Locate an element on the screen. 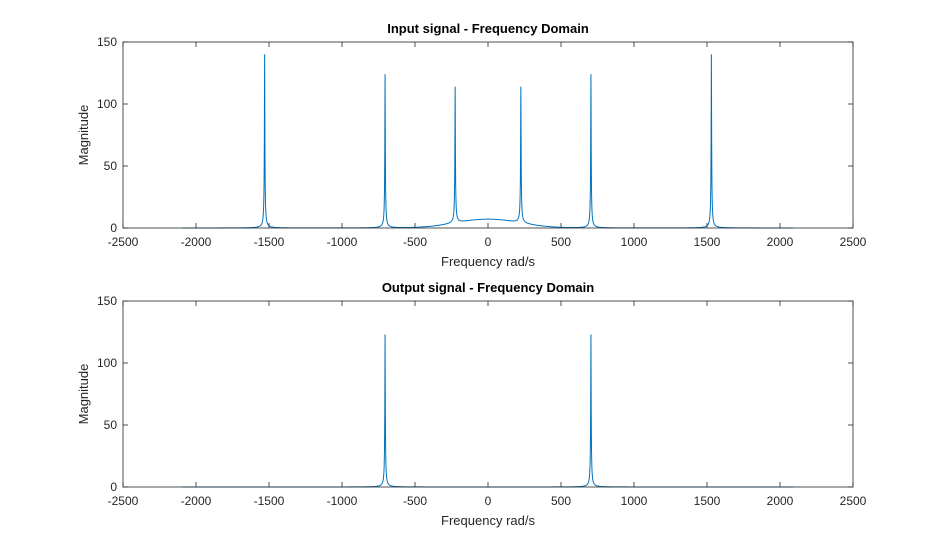  chart-title: Output signal - Frequency Domain is located at coordinates (488, 287).